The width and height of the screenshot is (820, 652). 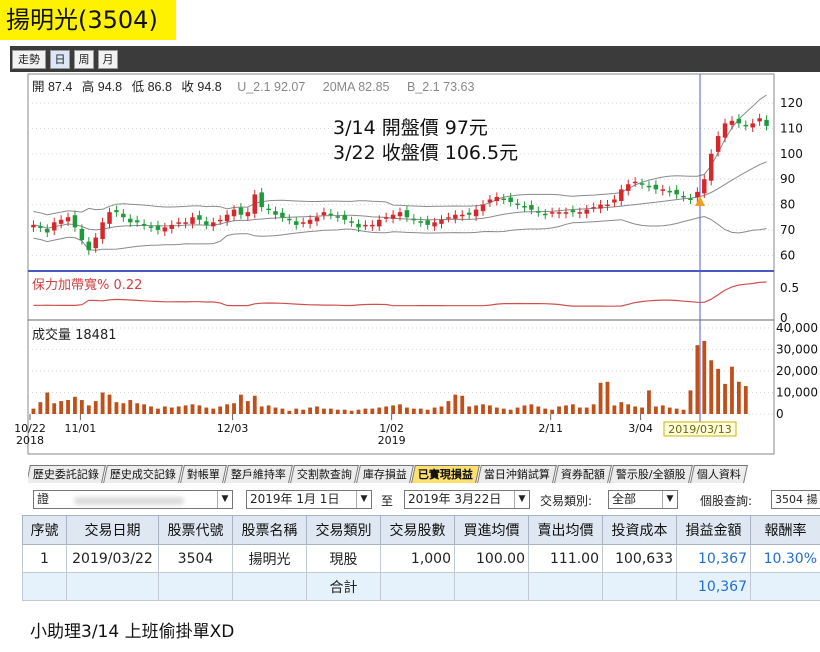 I want to click on tab-trade-history: 歷史成交記錄, so click(x=143, y=474).